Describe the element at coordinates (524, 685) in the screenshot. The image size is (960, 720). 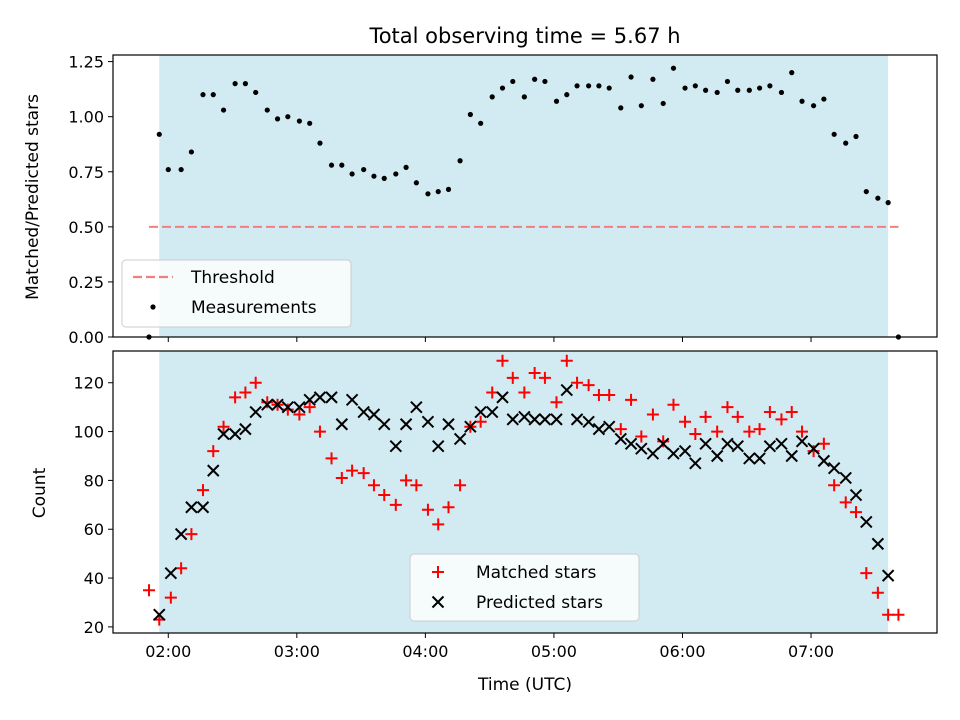
I see `x-axis-label: Time (UTC)` at that location.